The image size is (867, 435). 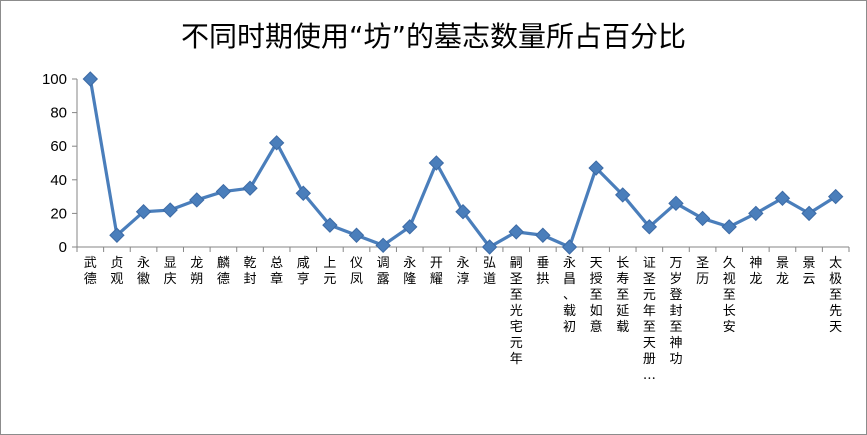 I want to click on x-tick-label: 景龙, so click(x=782, y=271).